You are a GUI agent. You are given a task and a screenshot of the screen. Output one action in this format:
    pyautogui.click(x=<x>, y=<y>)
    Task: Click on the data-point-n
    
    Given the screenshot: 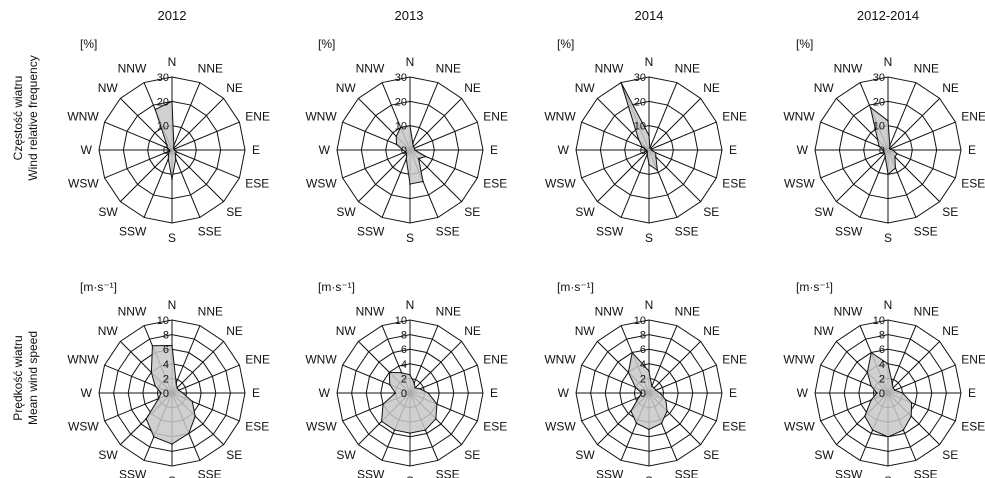 What is the action you would take?
    pyautogui.click(x=649, y=135)
    